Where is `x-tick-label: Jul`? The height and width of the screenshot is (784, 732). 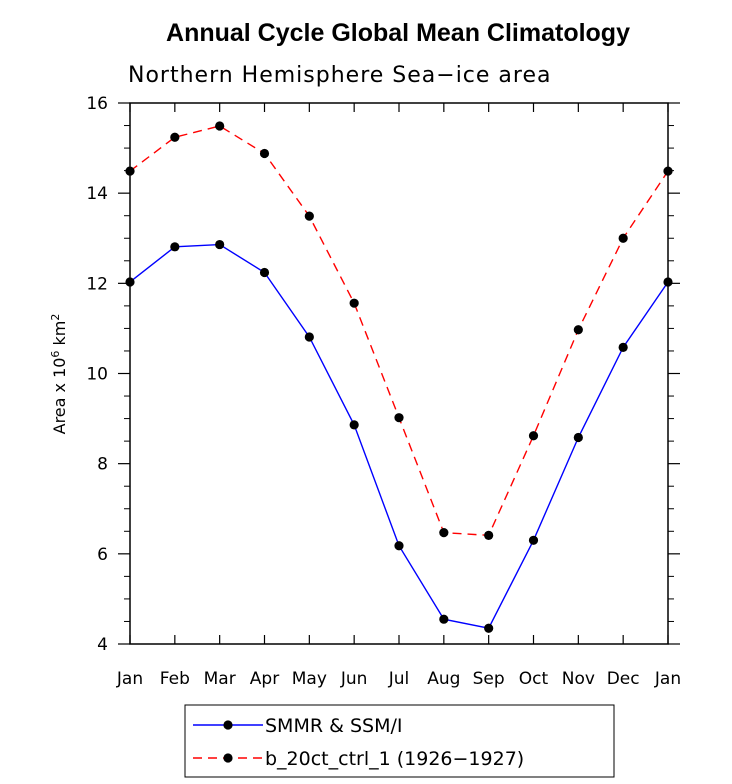 x-tick-label: Jul is located at coordinates (399, 679).